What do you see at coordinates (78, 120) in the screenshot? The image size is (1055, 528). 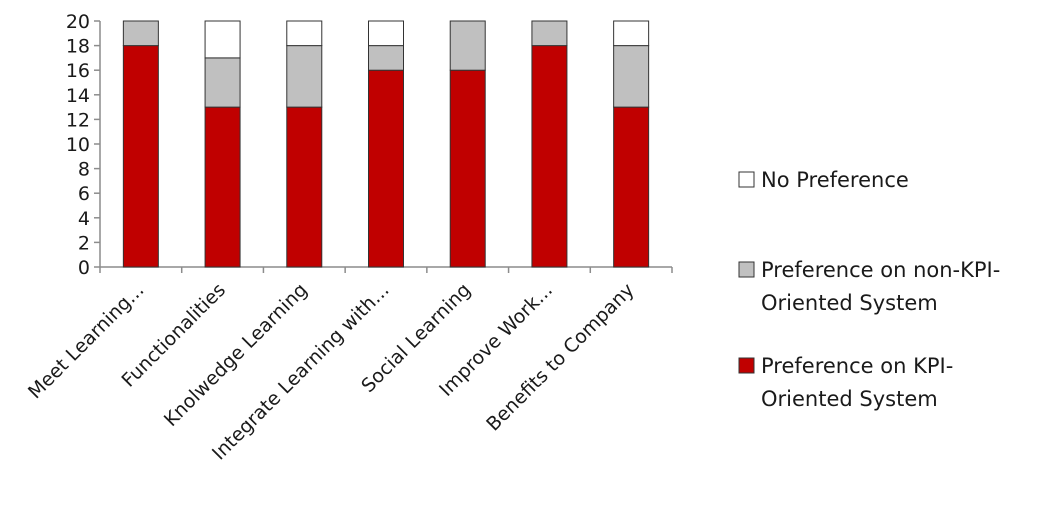 I see `y-tick-label: 12` at bounding box center [78, 120].